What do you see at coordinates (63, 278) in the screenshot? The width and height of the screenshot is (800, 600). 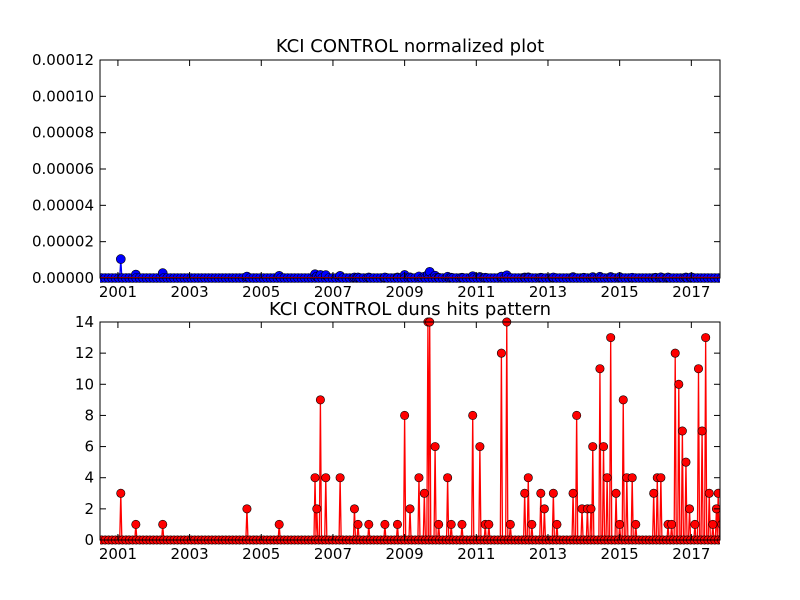 I see `y-tick-label: 0.00000` at bounding box center [63, 278].